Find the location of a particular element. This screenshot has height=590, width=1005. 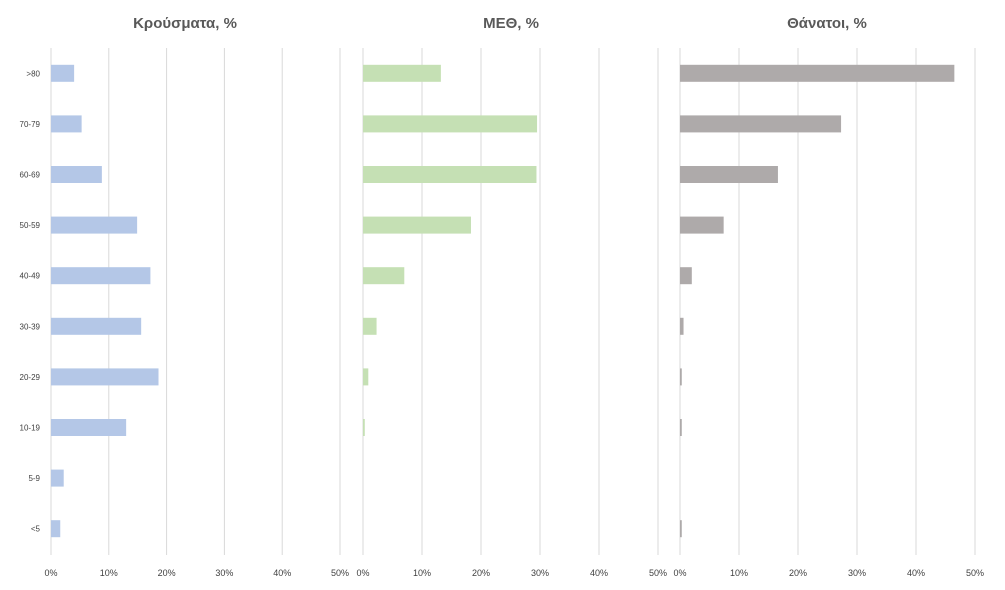

category-label: 5-9 is located at coordinates (34, 478).